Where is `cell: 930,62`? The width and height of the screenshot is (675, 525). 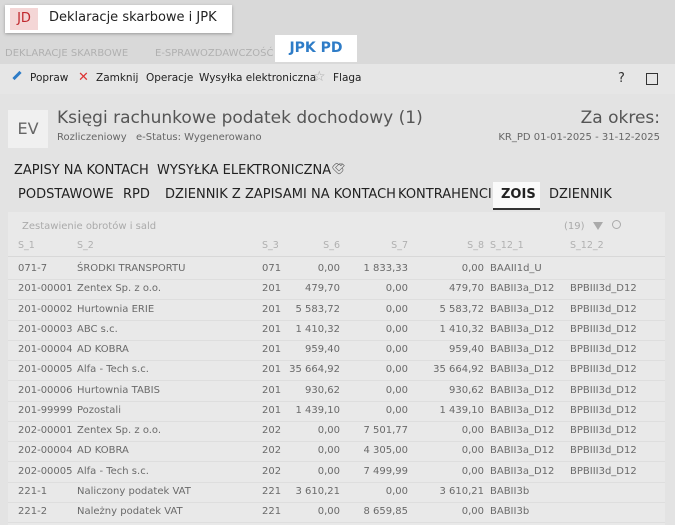 cell: 930,62 is located at coordinates (466, 390).